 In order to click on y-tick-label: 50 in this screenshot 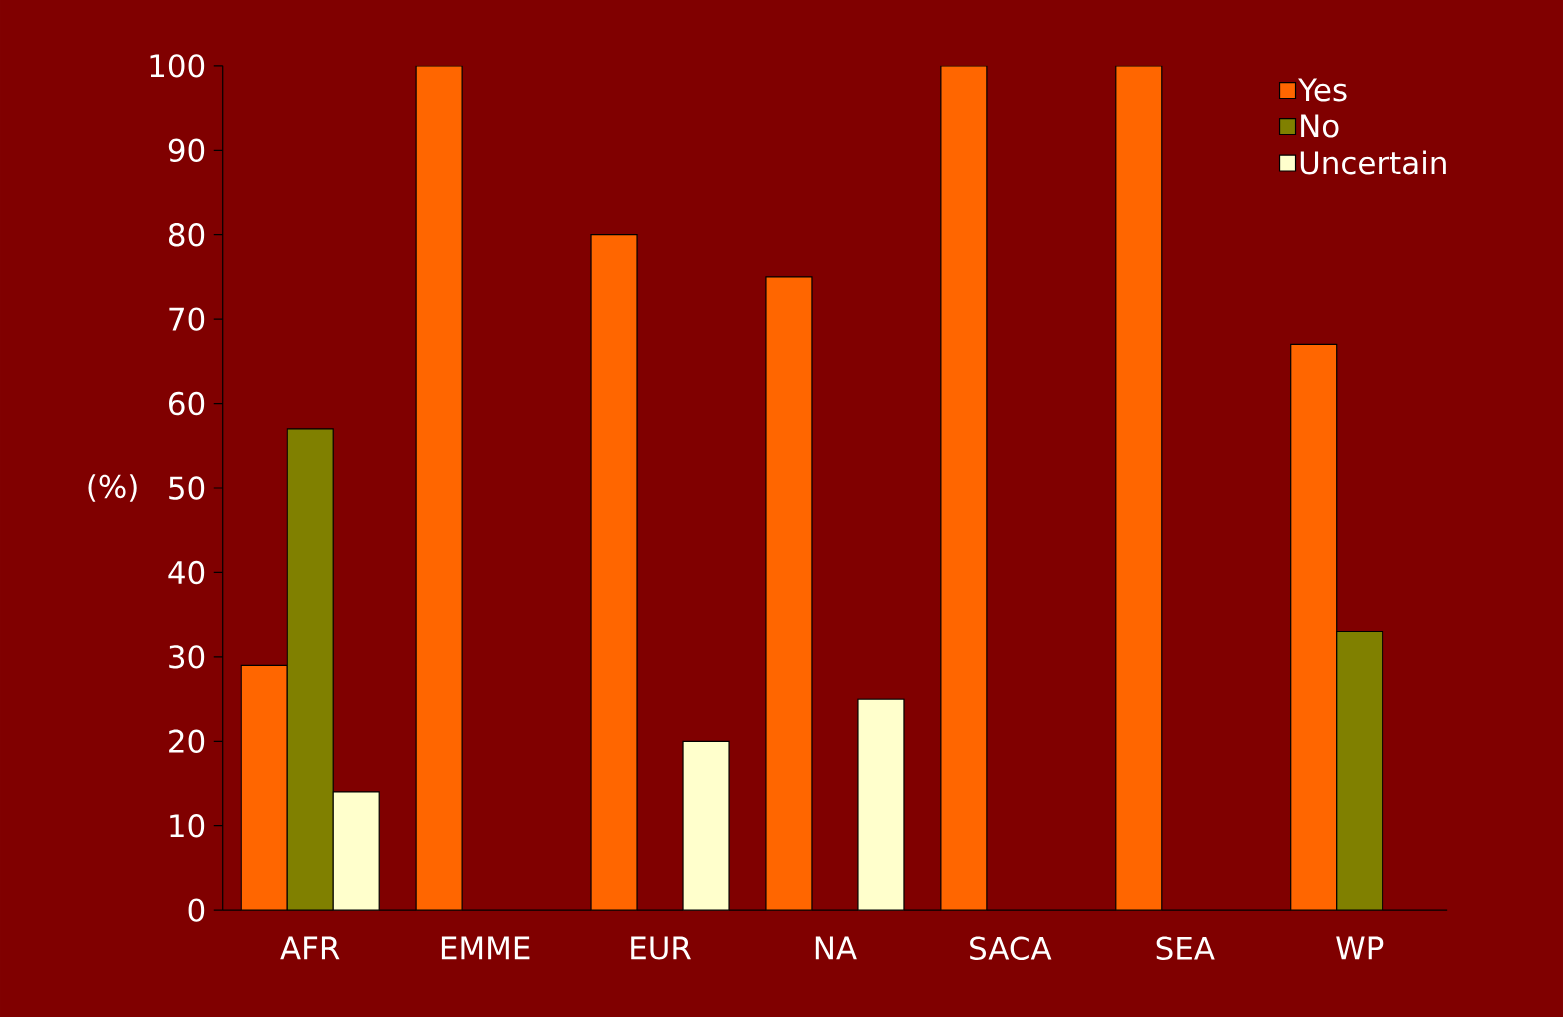, I will do `click(187, 488)`.